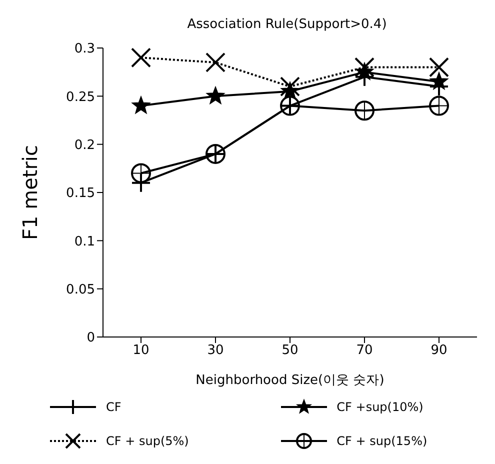  Describe the element at coordinates (215, 350) in the screenshot. I see `x-tick-label: 30` at that location.